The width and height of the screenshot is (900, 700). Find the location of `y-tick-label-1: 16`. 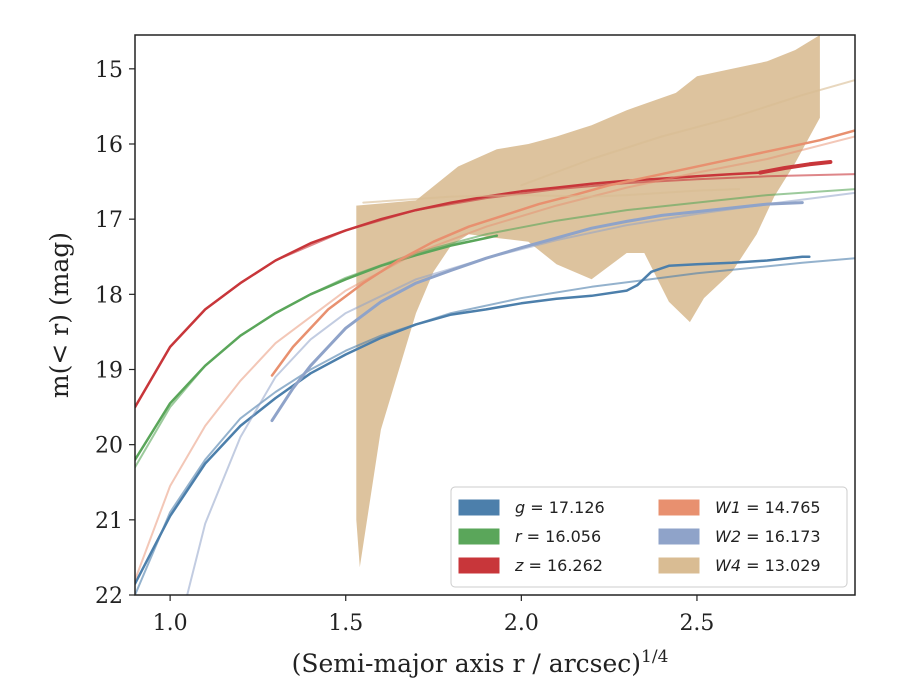

y-tick-label-1: 16 is located at coordinates (109, 145).